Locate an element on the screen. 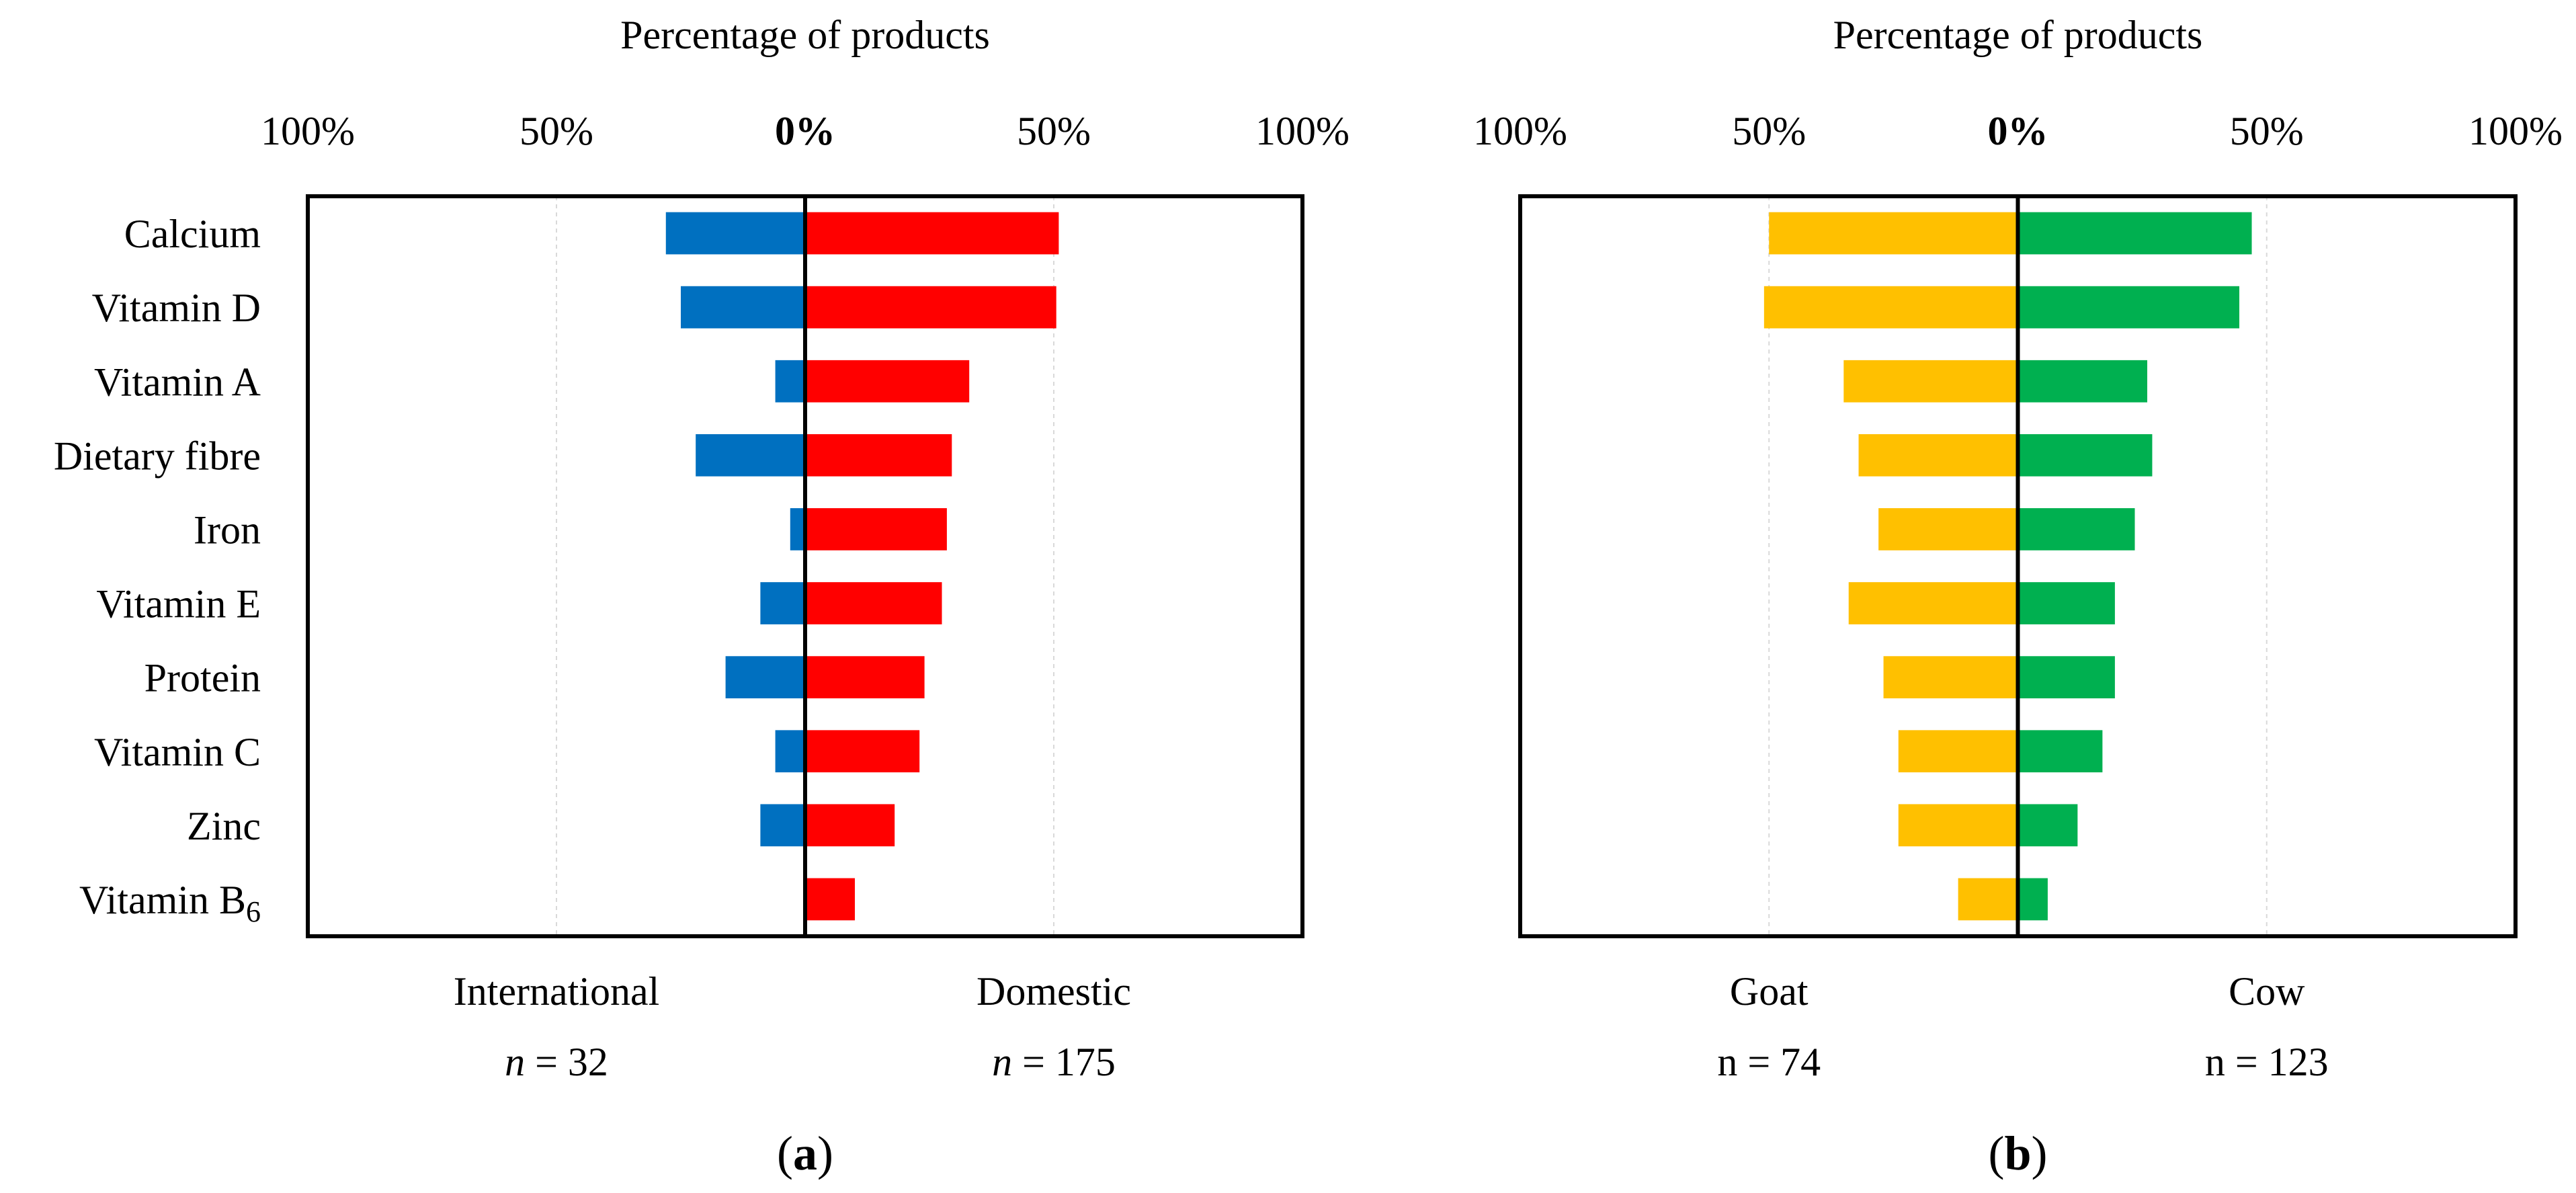 Image resolution: width=2576 pixels, height=1193 pixels. bar-domestic-vitamin-b6 is located at coordinates (830, 899).